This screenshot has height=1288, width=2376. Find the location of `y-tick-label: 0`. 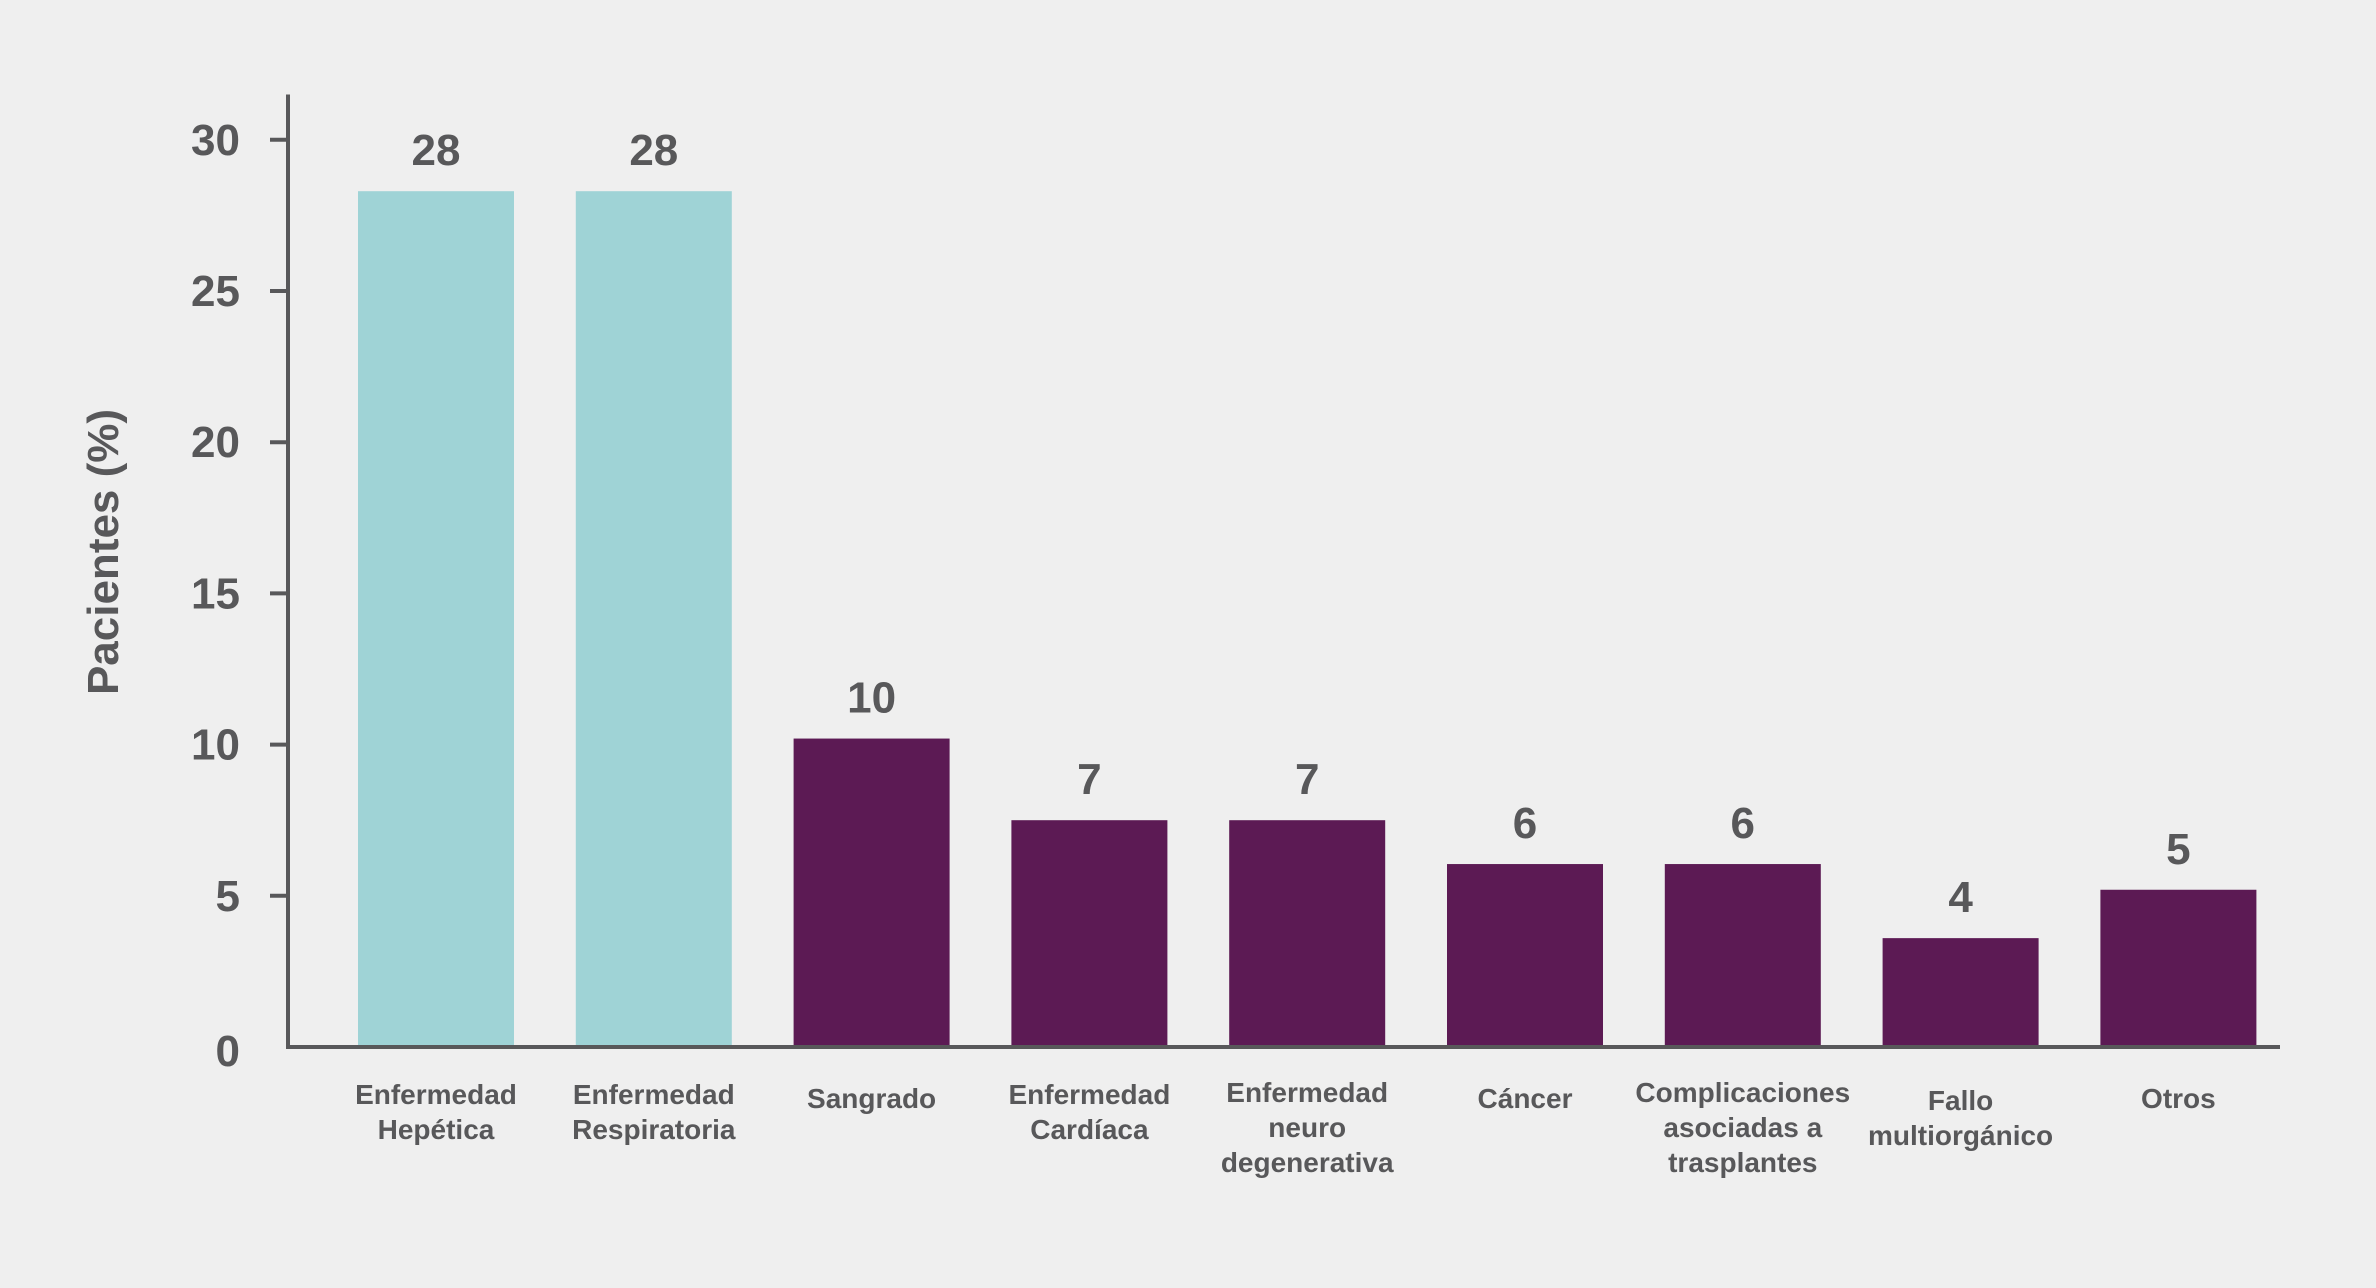

y-tick-label: 0 is located at coordinates (228, 1051).